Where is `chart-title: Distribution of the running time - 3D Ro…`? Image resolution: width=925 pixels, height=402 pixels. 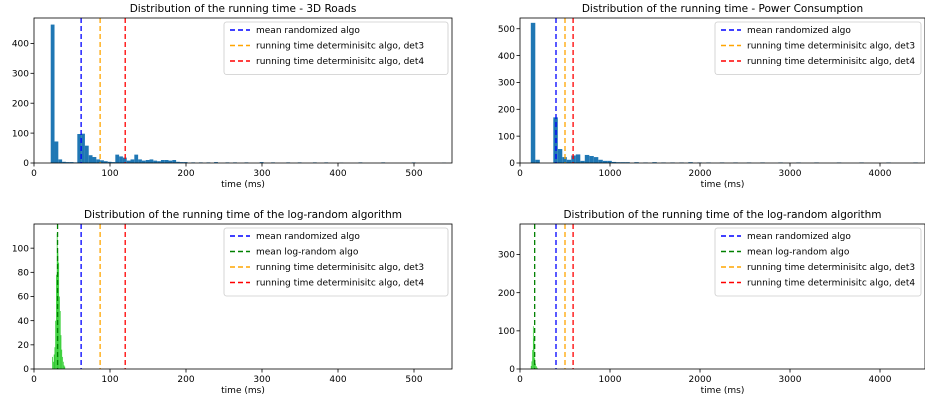
chart-title: Distribution of the running time - 3D Ro… is located at coordinates (243, 9).